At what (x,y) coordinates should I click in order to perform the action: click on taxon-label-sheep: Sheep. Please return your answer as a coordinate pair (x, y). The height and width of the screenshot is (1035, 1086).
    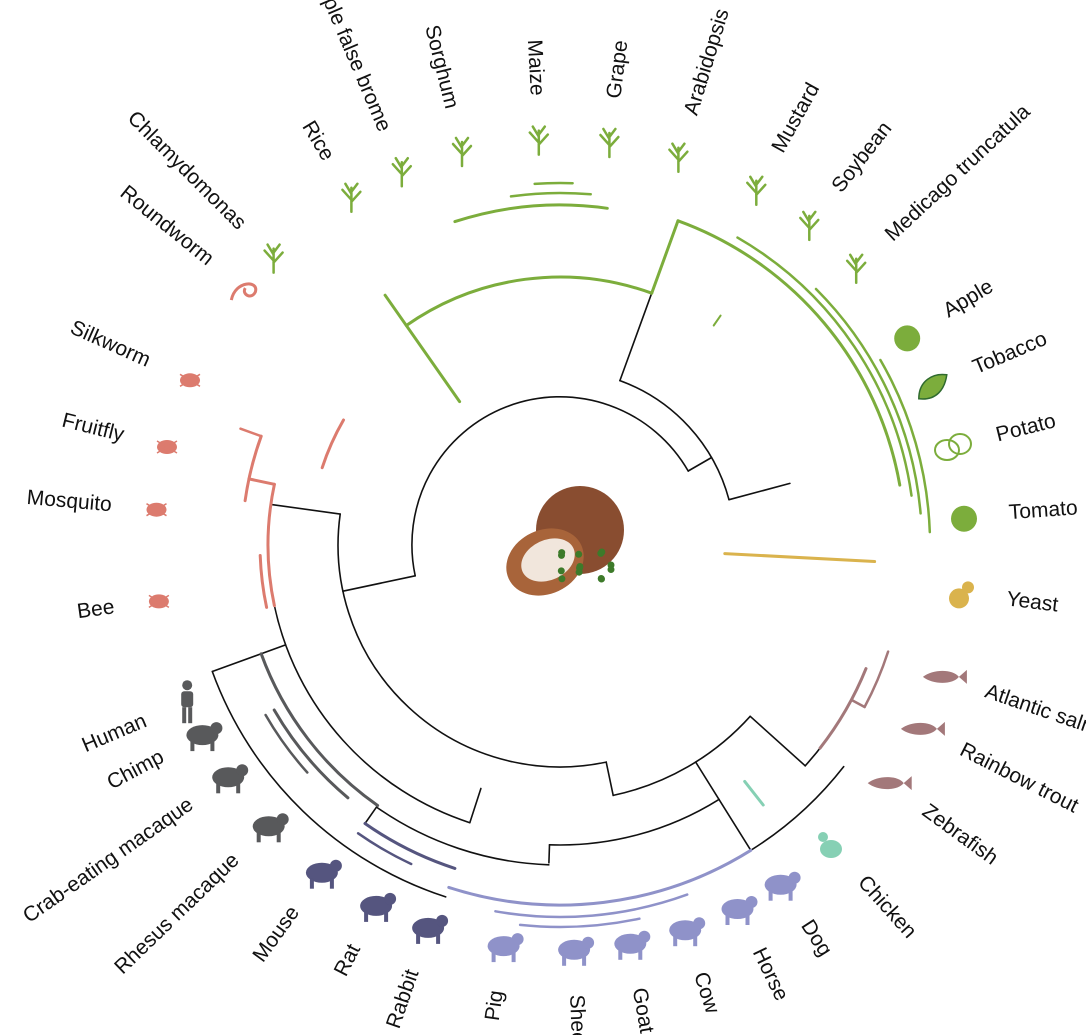
    Looking at the image, I should click on (577, 1014).